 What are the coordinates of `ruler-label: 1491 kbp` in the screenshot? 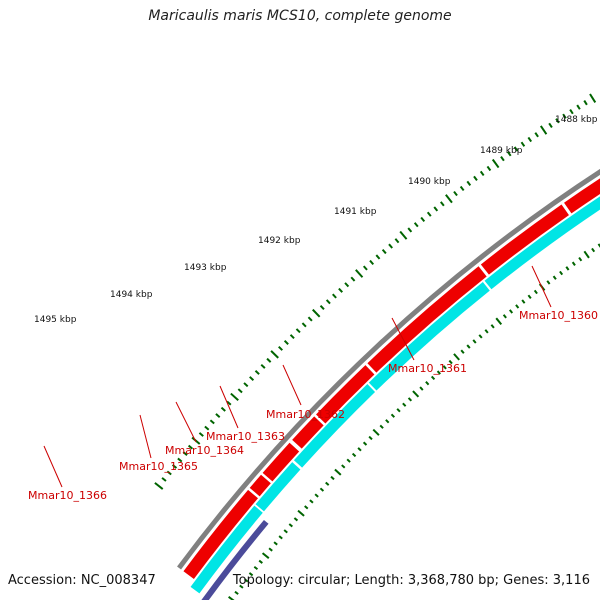 It's located at (355, 212).